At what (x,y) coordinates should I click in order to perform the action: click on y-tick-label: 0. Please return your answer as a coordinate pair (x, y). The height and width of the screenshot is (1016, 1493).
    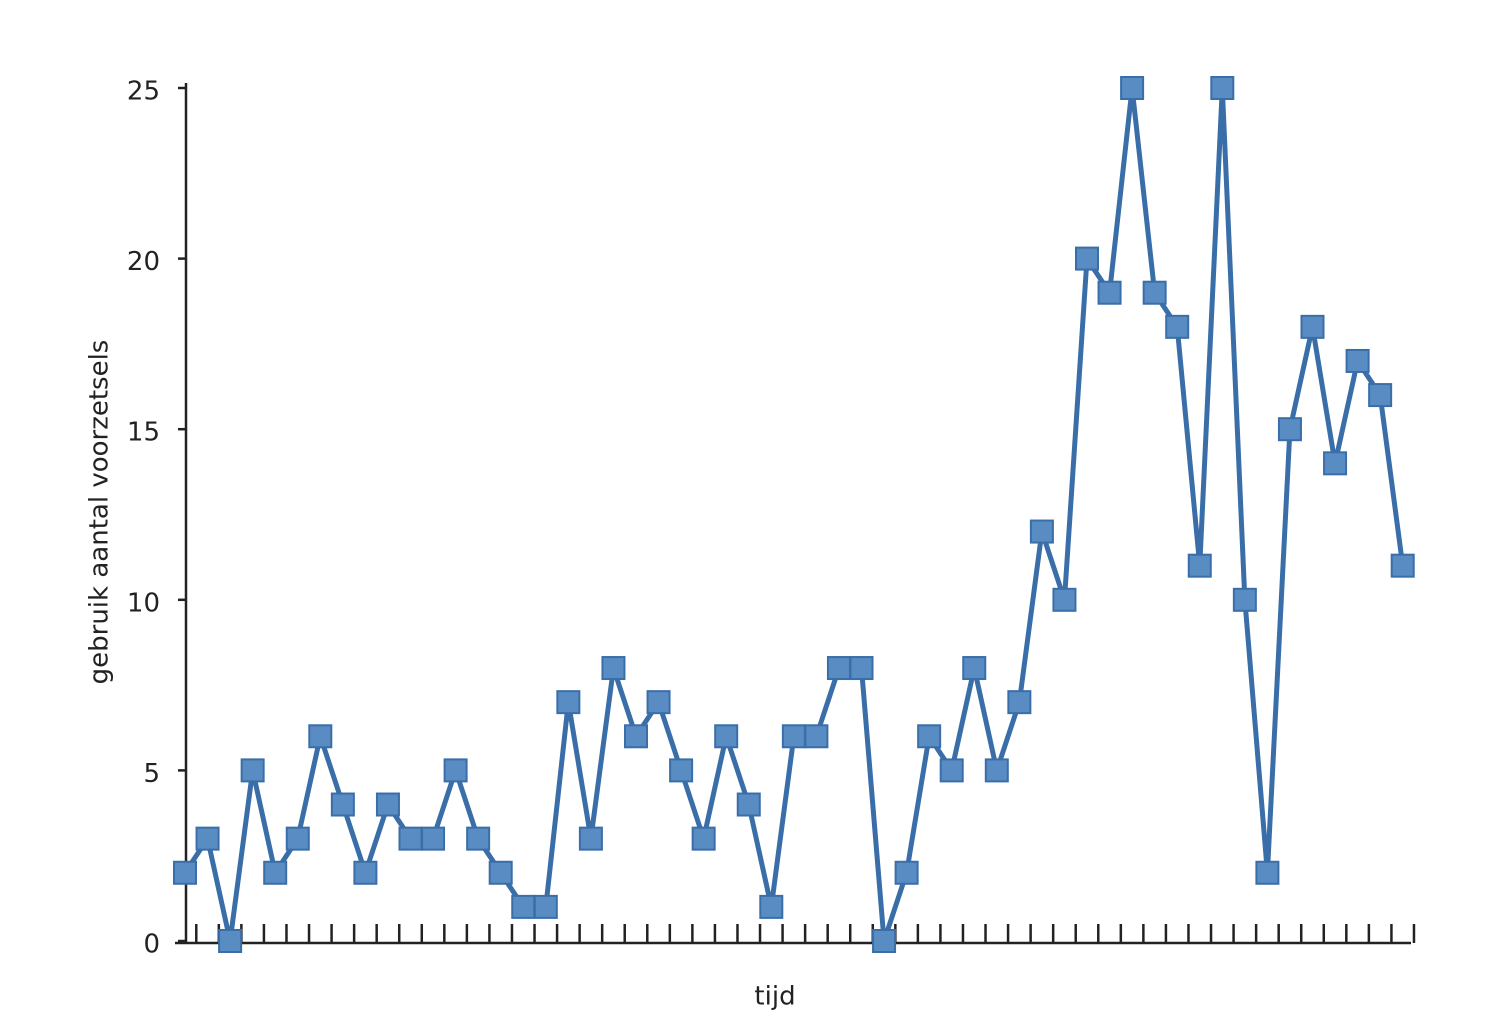
    Looking at the image, I should click on (151, 945).